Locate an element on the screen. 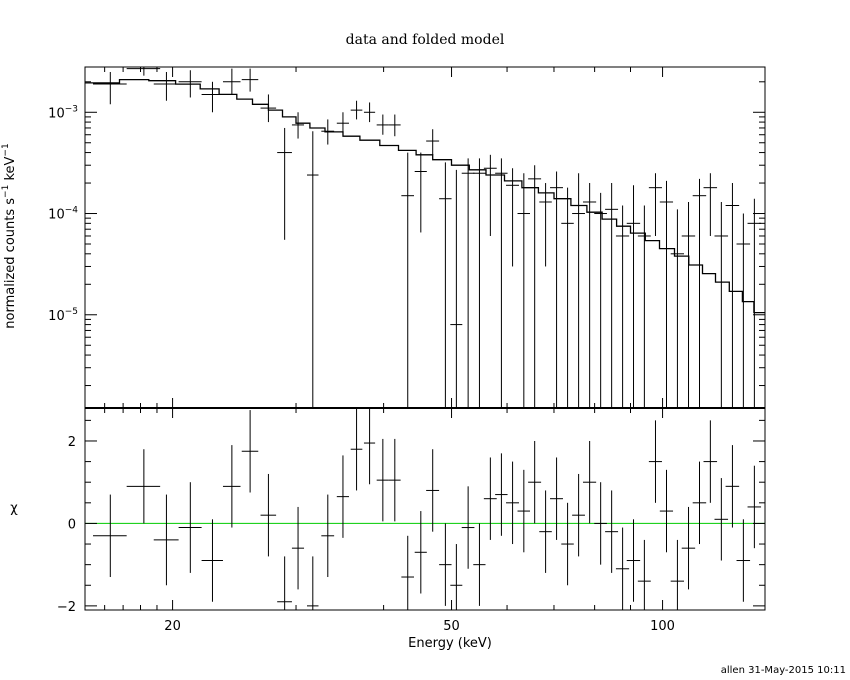 The width and height of the screenshot is (850, 680). top-y-axis-label: normalized counts s−1 keV−1 is located at coordinates (9, 235).